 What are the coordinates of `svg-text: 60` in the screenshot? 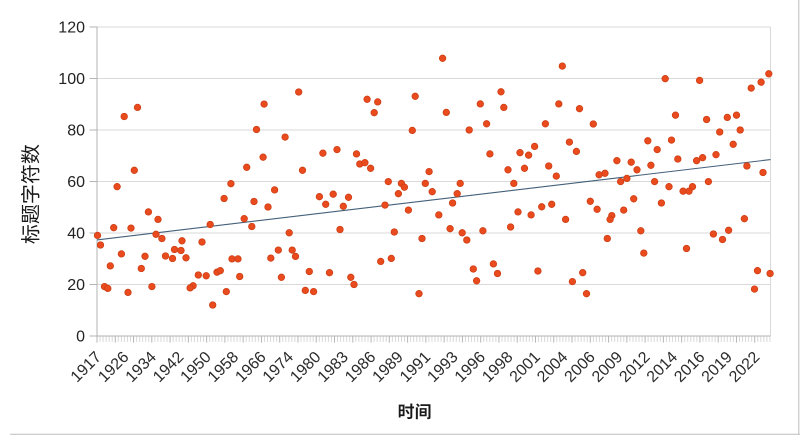 It's located at (76, 182).